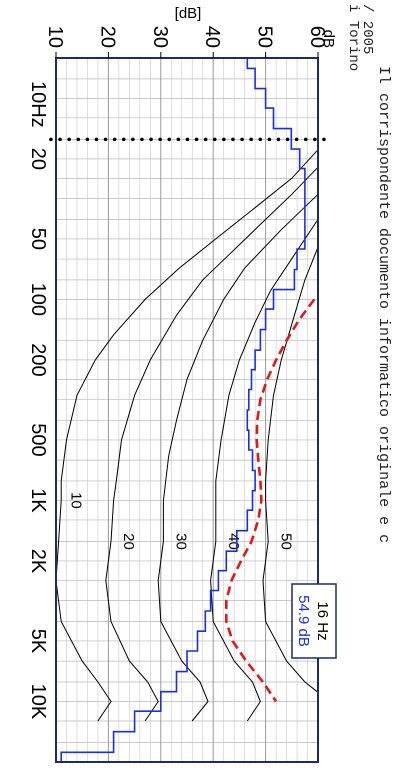 This screenshot has width=394, height=779. What do you see at coordinates (317, 37) in the screenshot?
I see `level-tick-label: 60` at bounding box center [317, 37].